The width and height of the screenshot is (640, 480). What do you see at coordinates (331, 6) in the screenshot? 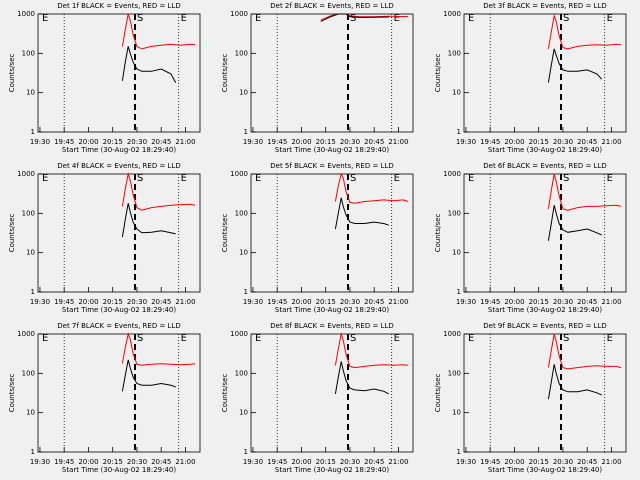
I see `chart-title: Det 2f BLACK = Events, RED = LLD` at bounding box center [331, 6].